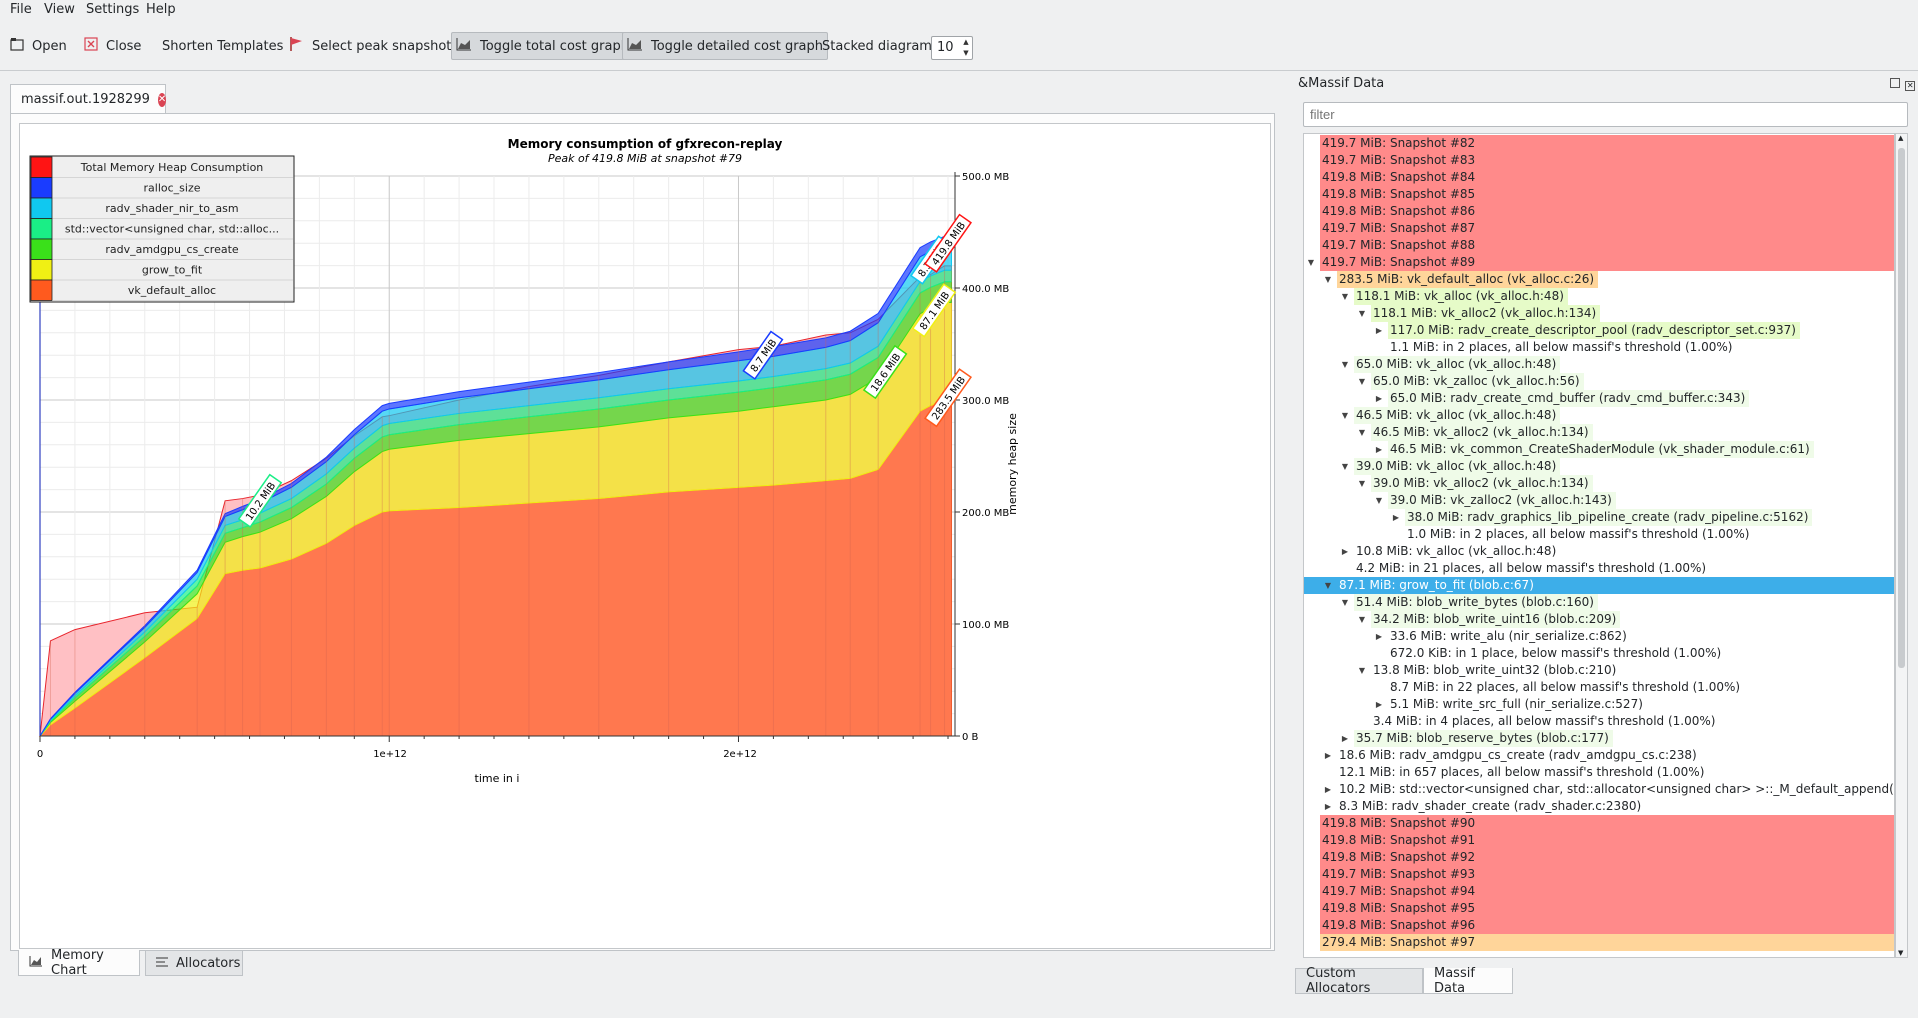  Describe the element at coordinates (369, 46) in the screenshot. I see `select-peak-button: Select peak snapshot` at that location.